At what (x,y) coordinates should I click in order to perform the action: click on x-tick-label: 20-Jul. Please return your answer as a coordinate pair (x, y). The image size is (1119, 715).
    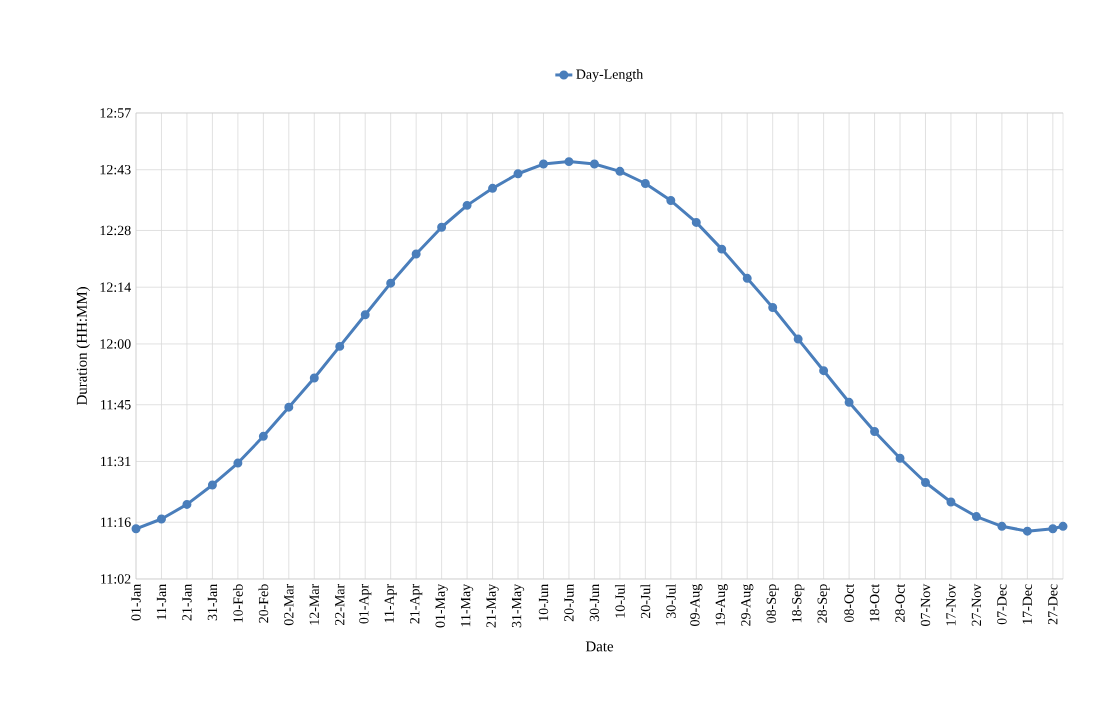
    Looking at the image, I should click on (645, 601).